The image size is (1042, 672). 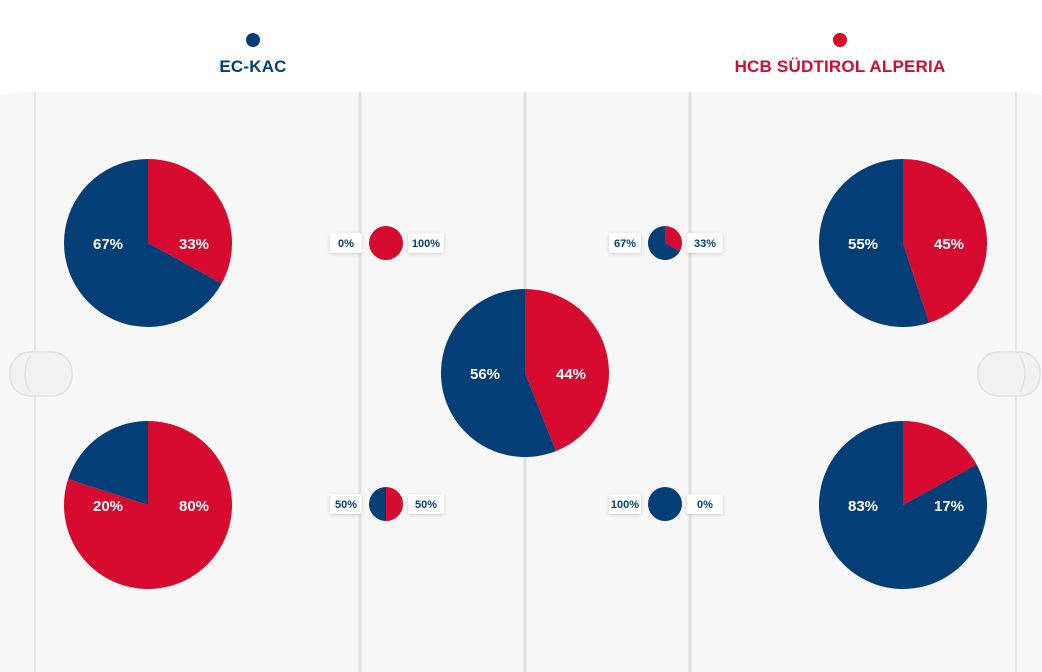 I want to click on pie-label-neutral-right-bottom-hcb: 0%, so click(x=705, y=505).